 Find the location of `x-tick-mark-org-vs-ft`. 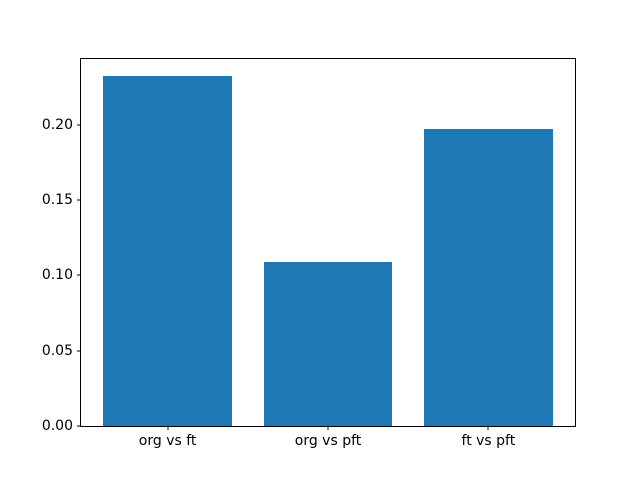

x-tick-mark-org-vs-ft is located at coordinates (168, 428).